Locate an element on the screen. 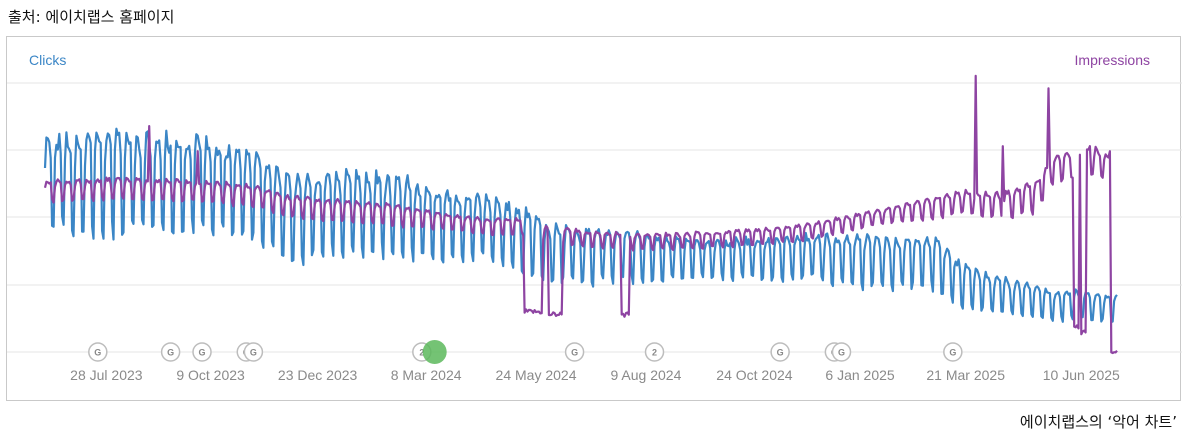  x-tick-label: 28 Jul 2023 is located at coordinates (106, 375).